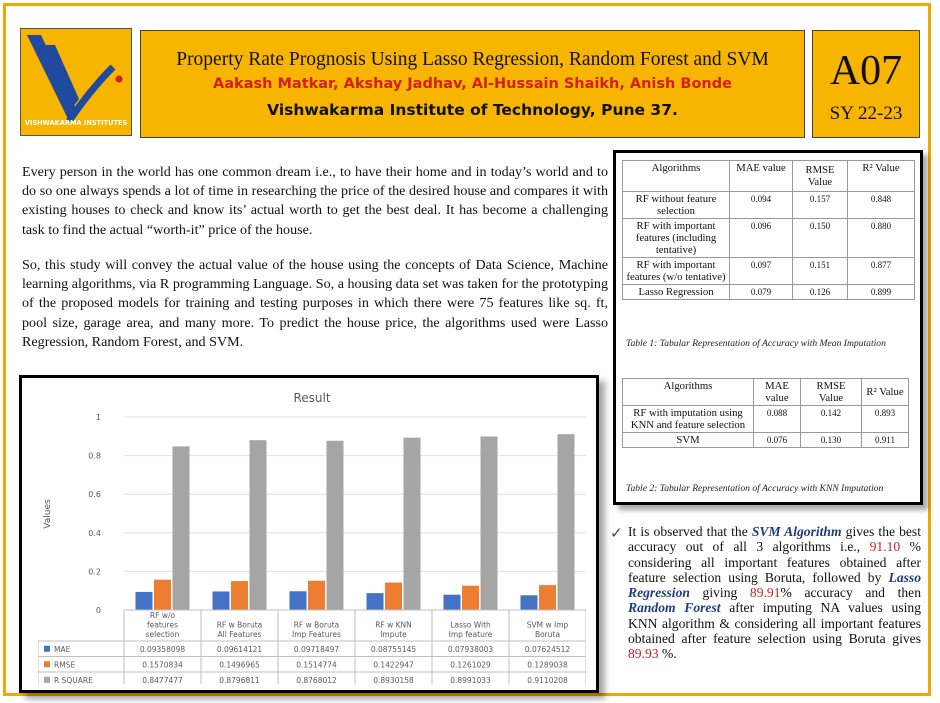  I want to click on legend-entry: MAE, so click(62, 649).